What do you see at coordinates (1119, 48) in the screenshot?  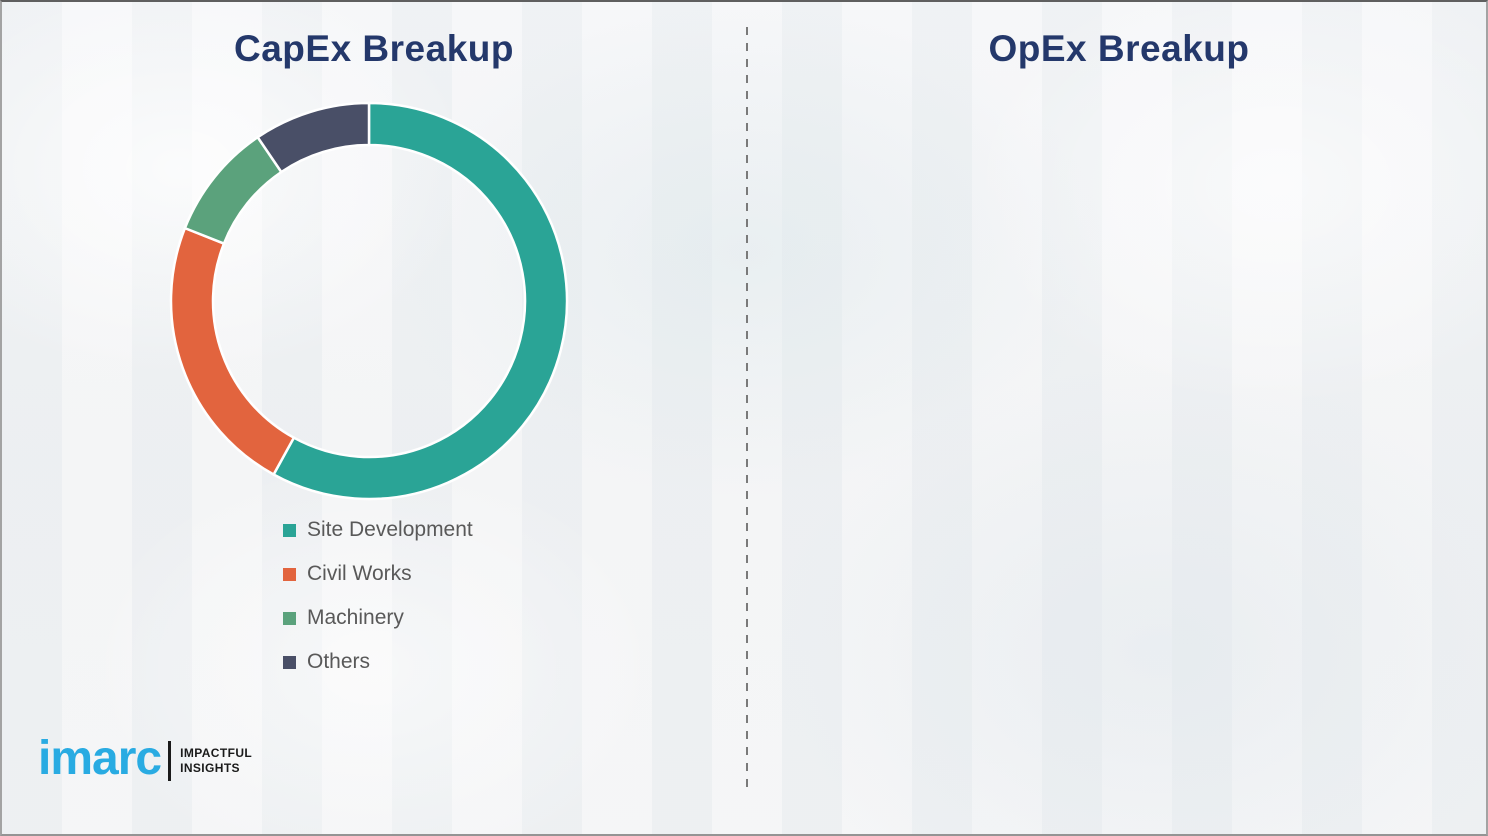 I see `opex-title: OpEx Breakup` at bounding box center [1119, 48].